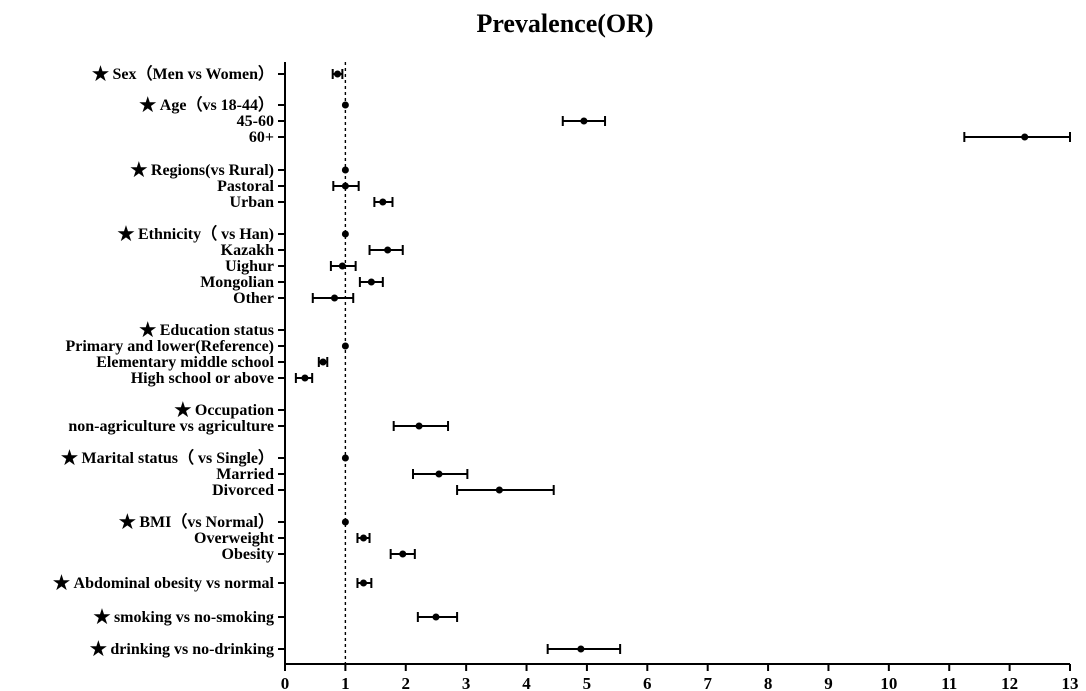 The width and height of the screenshot is (1086, 691). What do you see at coordinates (171, 426) in the screenshot?
I see `row-label: non-agriculture vs agriculture` at bounding box center [171, 426].